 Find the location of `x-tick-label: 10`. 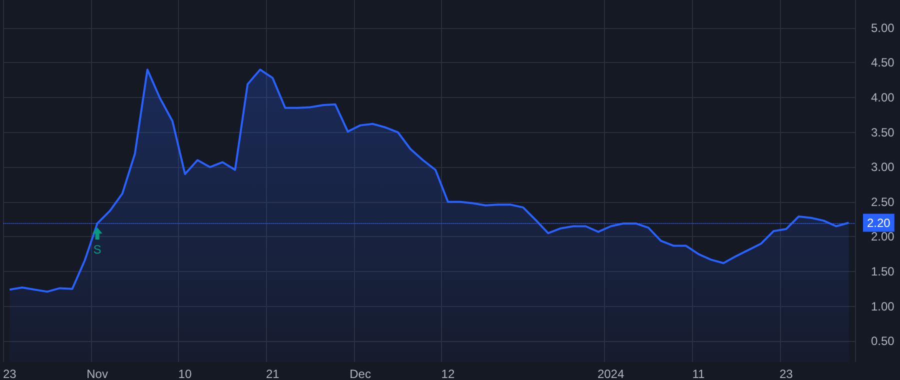

x-tick-label: 10 is located at coordinates (185, 373).